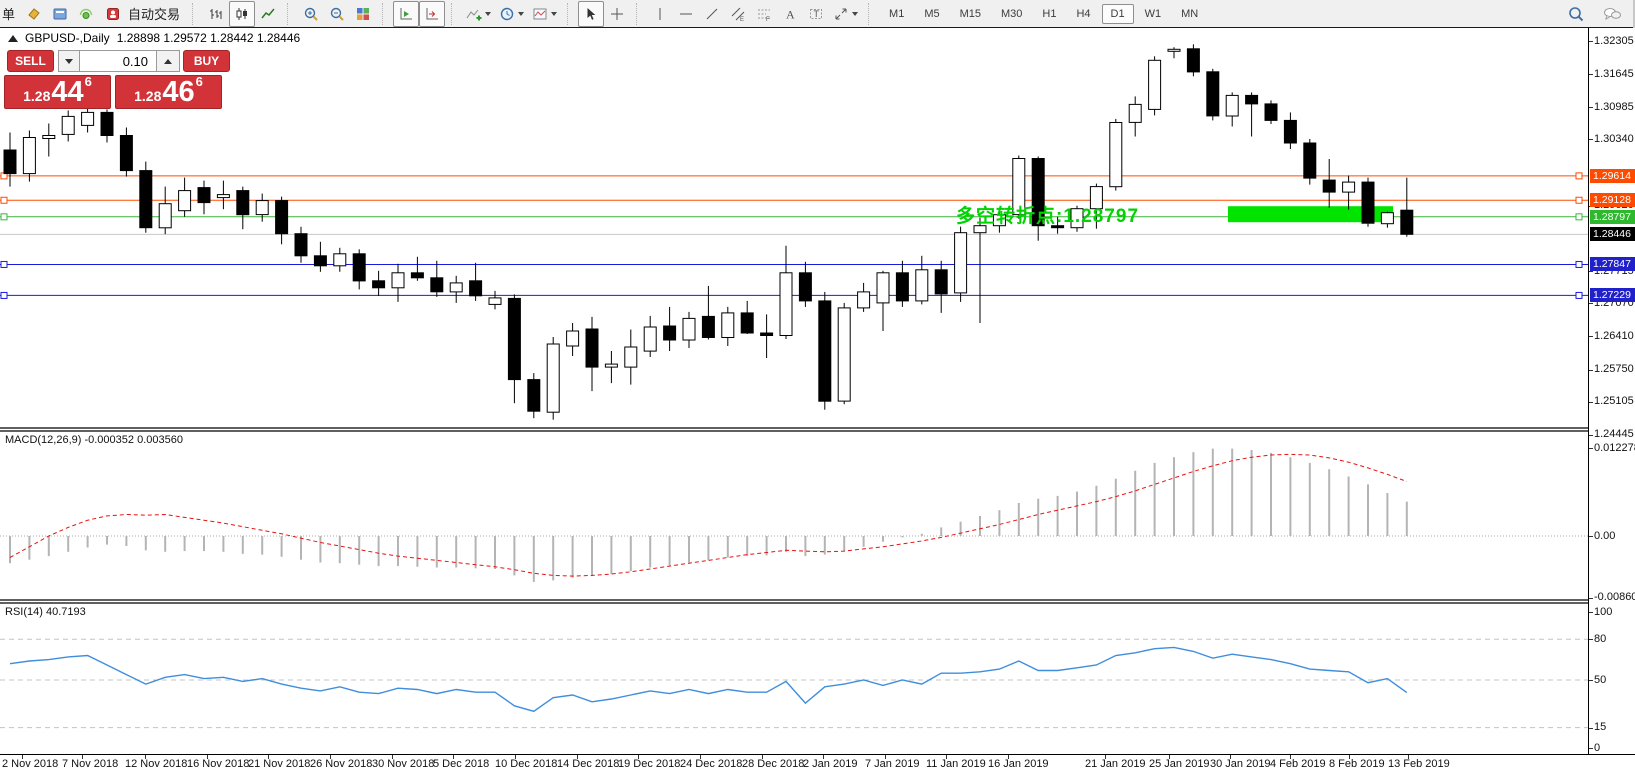 The height and width of the screenshot is (773, 1635). What do you see at coordinates (591, 13) in the screenshot?
I see `cursor-icon` at bounding box center [591, 13].